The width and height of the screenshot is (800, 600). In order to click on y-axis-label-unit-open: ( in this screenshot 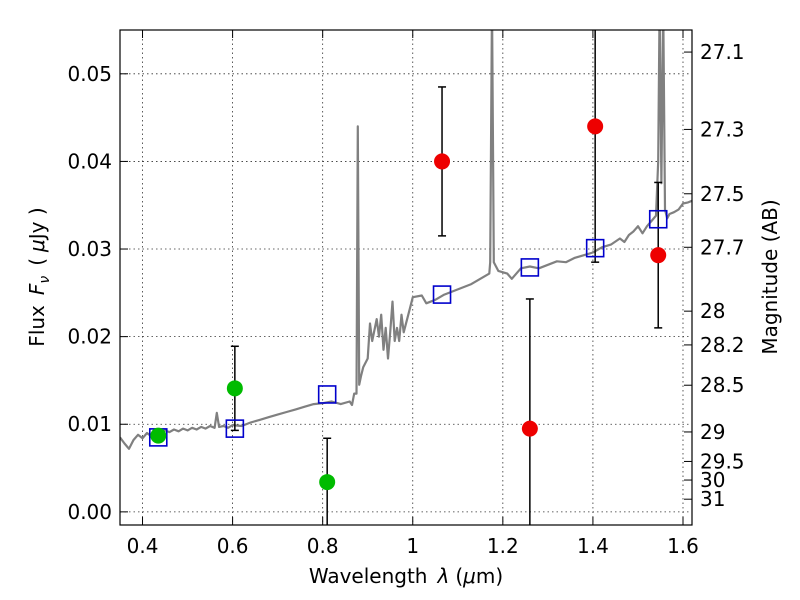, I will do `click(37, 262)`.